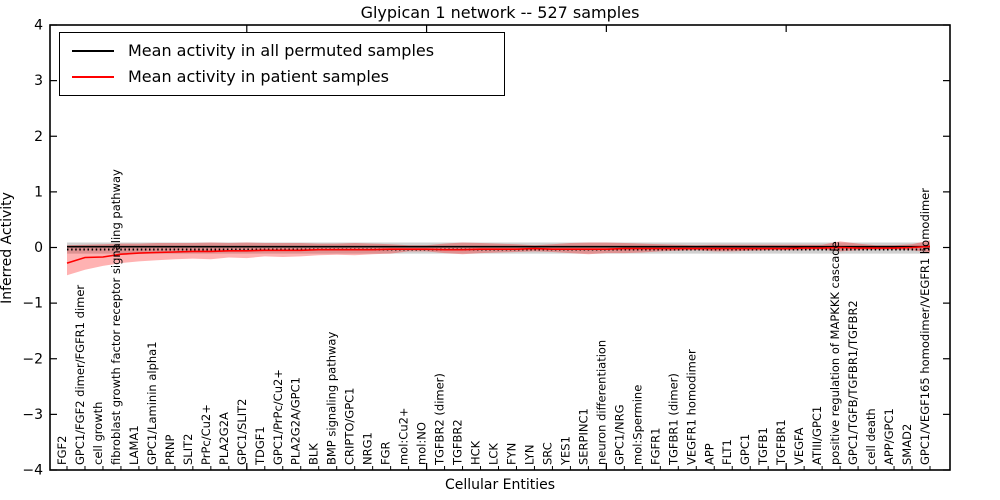 Image resolution: width=1000 pixels, height=500 pixels. Describe the element at coordinates (38, 26) in the screenshot. I see `y-tick-label: 4` at that location.